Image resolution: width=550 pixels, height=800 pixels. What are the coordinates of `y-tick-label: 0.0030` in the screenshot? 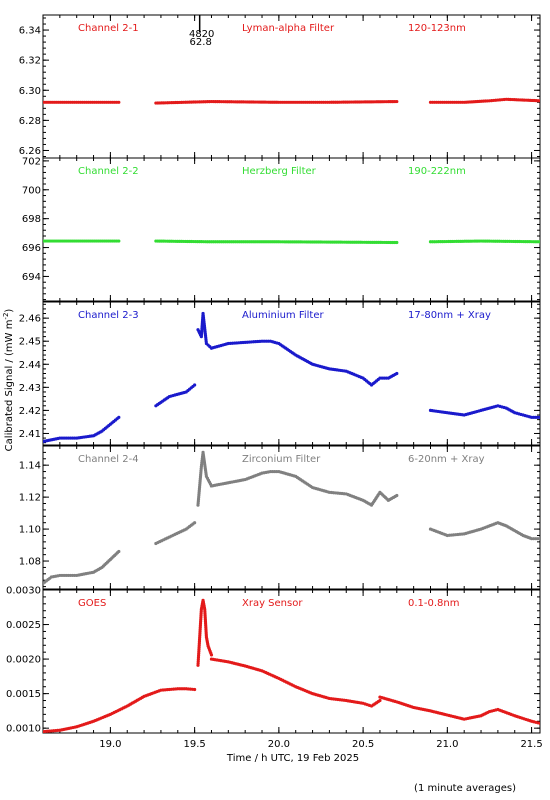 It's located at (23, 591).